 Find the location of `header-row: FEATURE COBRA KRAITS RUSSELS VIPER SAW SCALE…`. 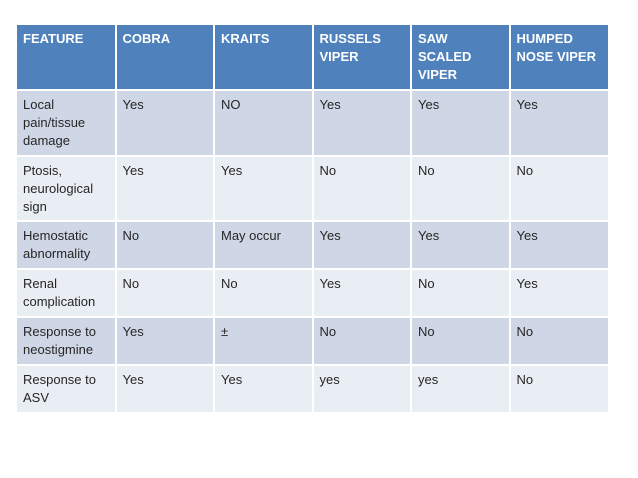

header-row: FEATURE COBRA KRAITS RUSSELS VIPER SAW SCALE… is located at coordinates (312, 58).